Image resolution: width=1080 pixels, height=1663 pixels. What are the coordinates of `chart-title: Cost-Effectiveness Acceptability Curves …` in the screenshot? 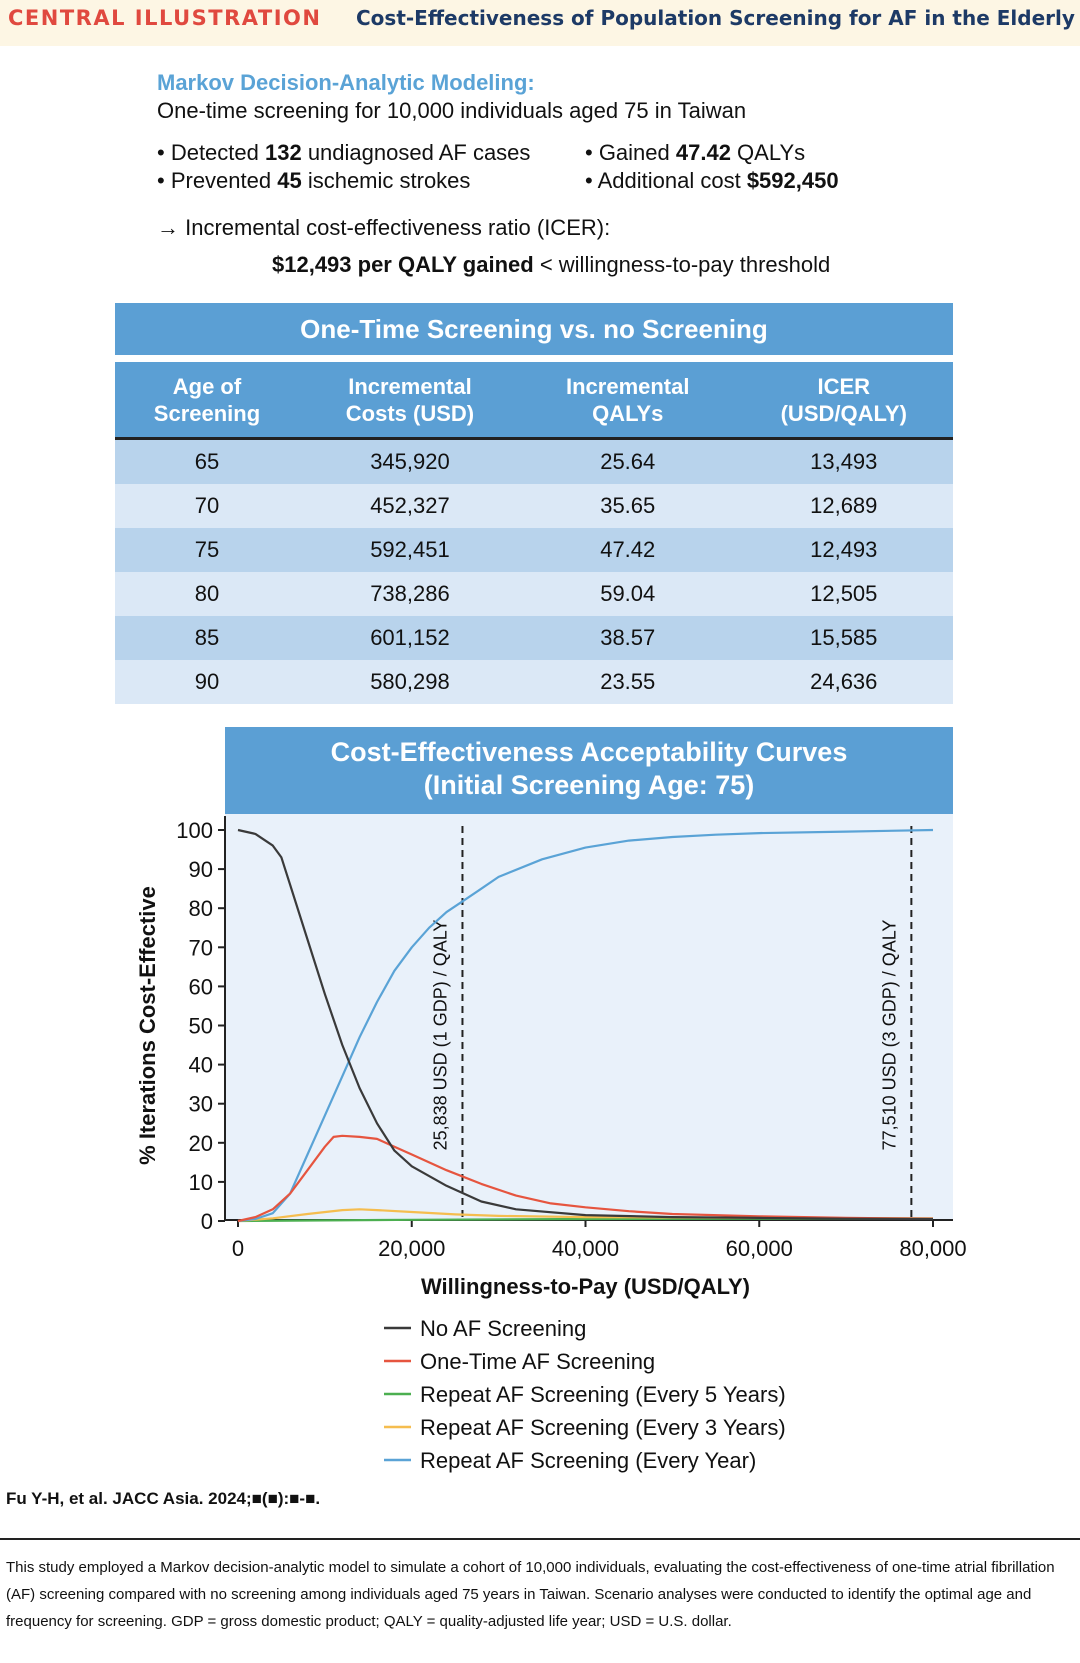 It's located at (589, 770).